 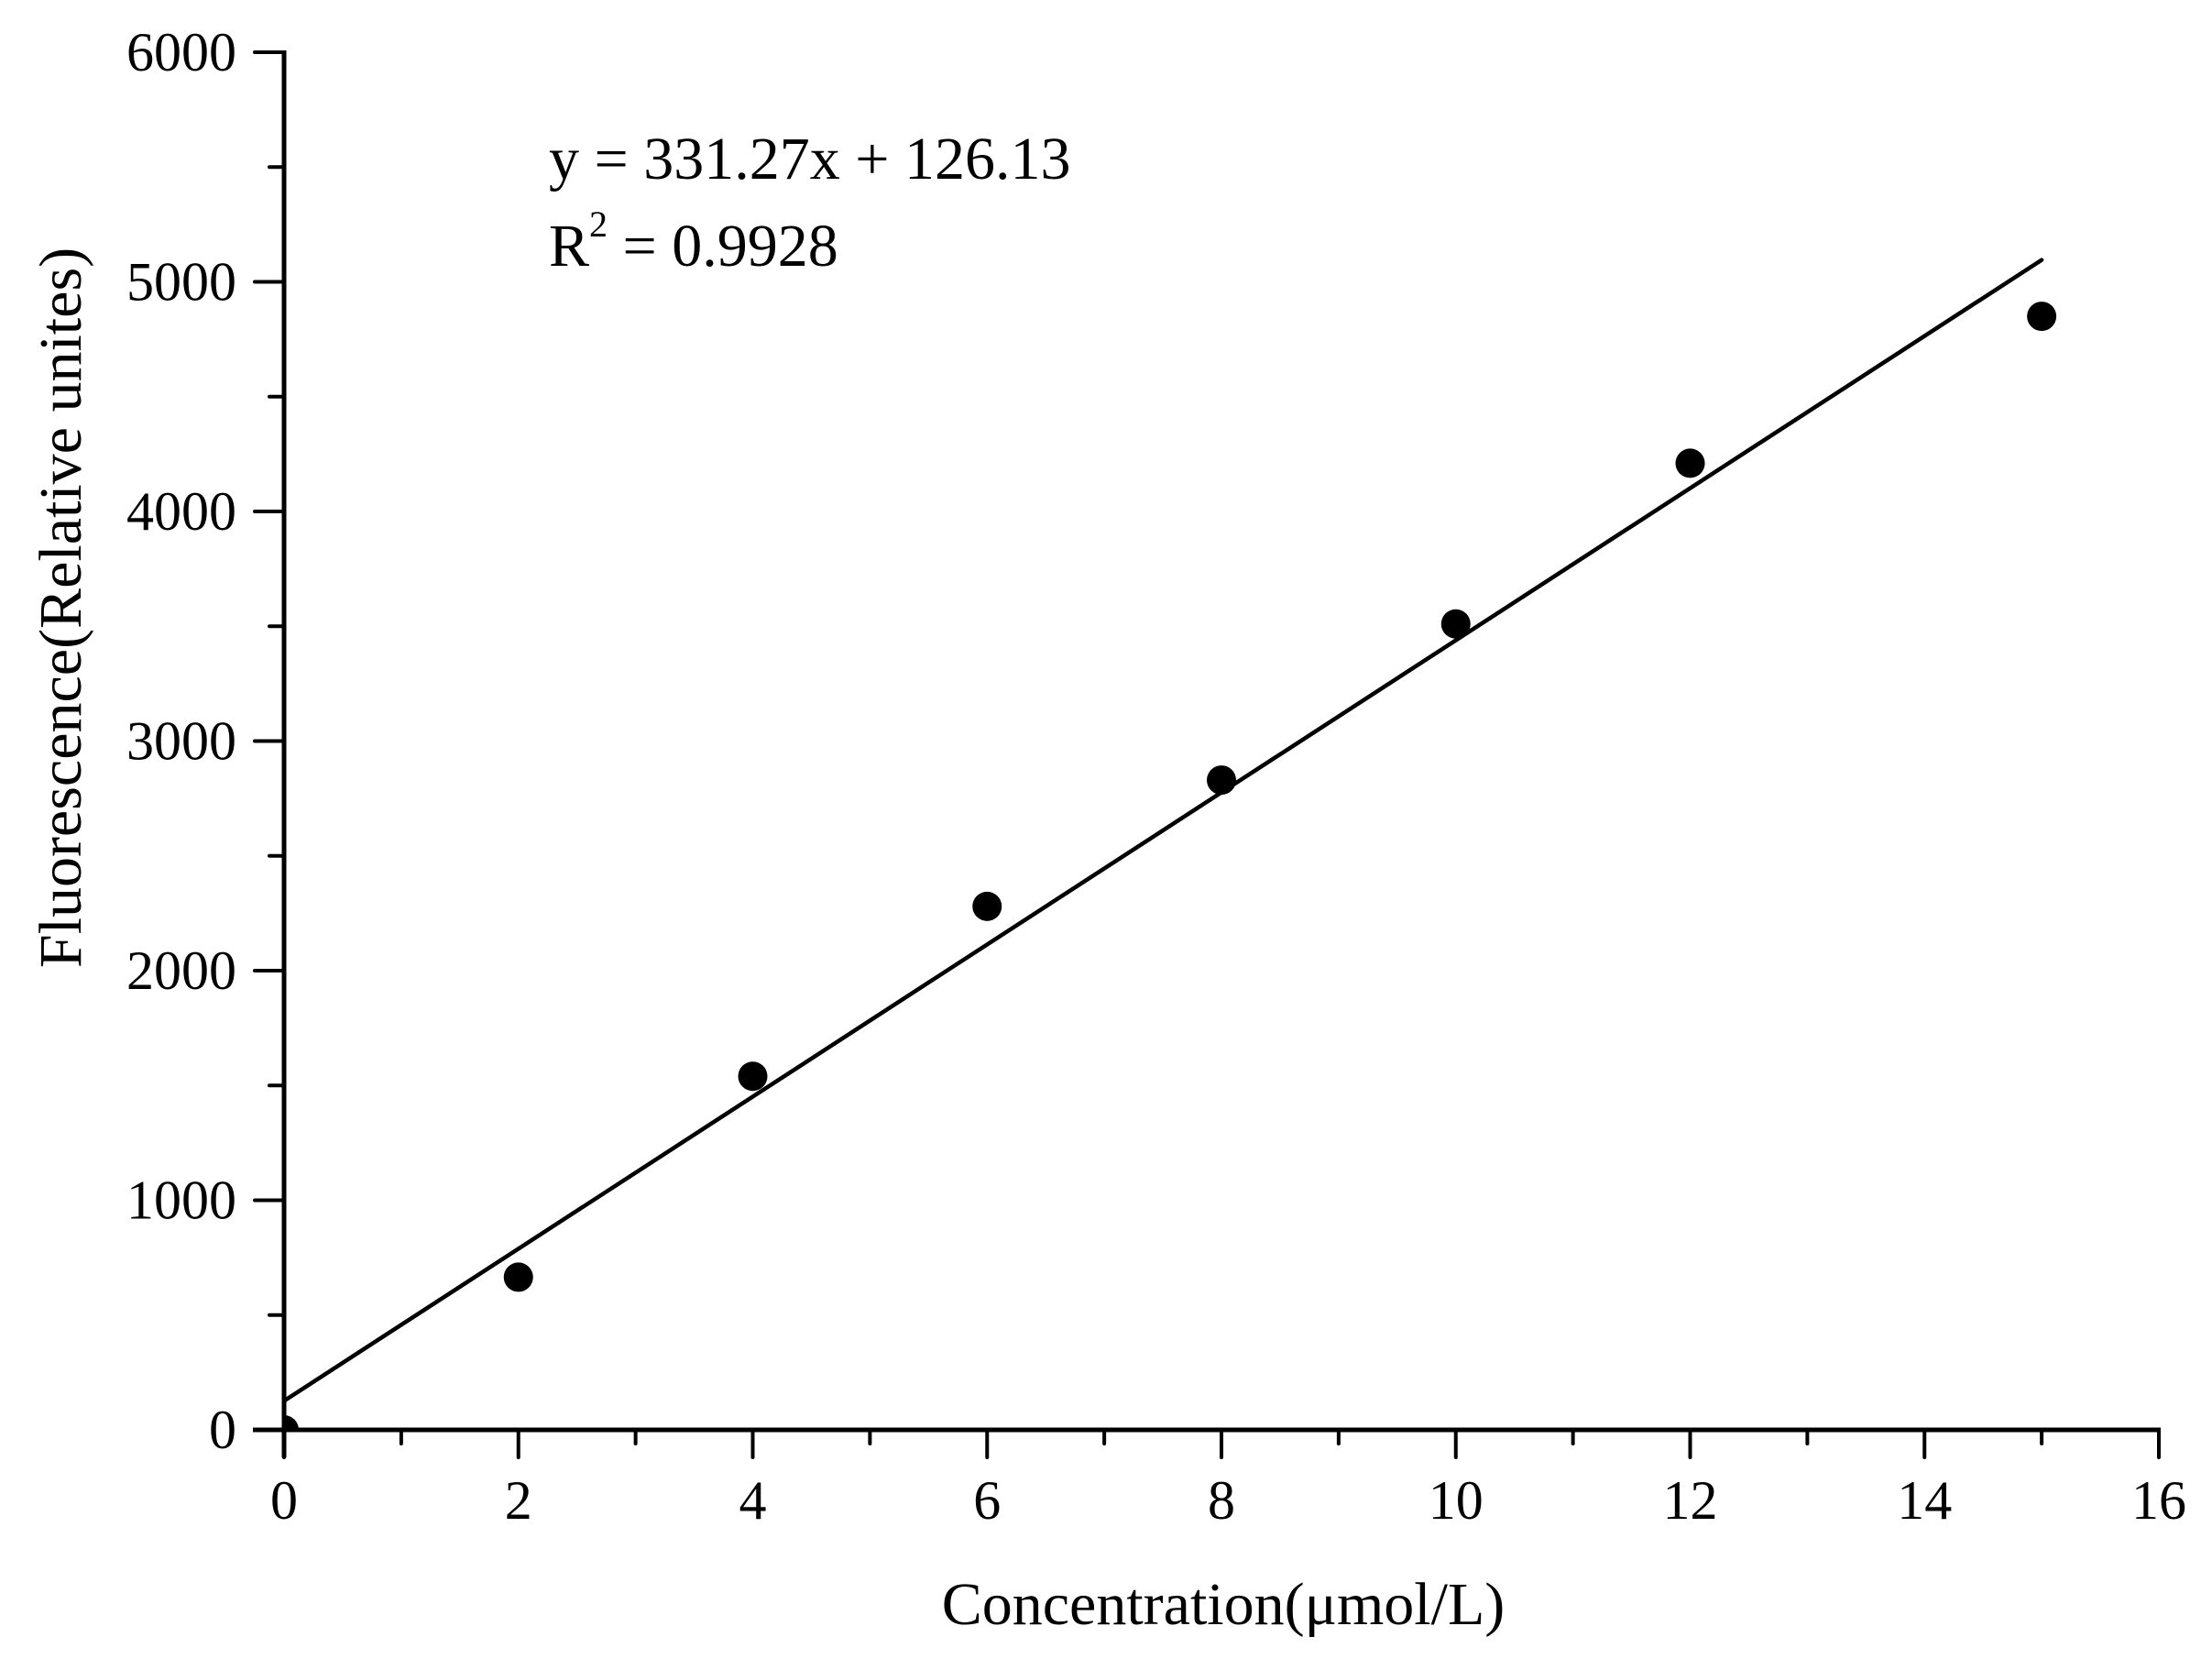 I want to click on x-tick-label: 0, so click(x=284, y=1500).